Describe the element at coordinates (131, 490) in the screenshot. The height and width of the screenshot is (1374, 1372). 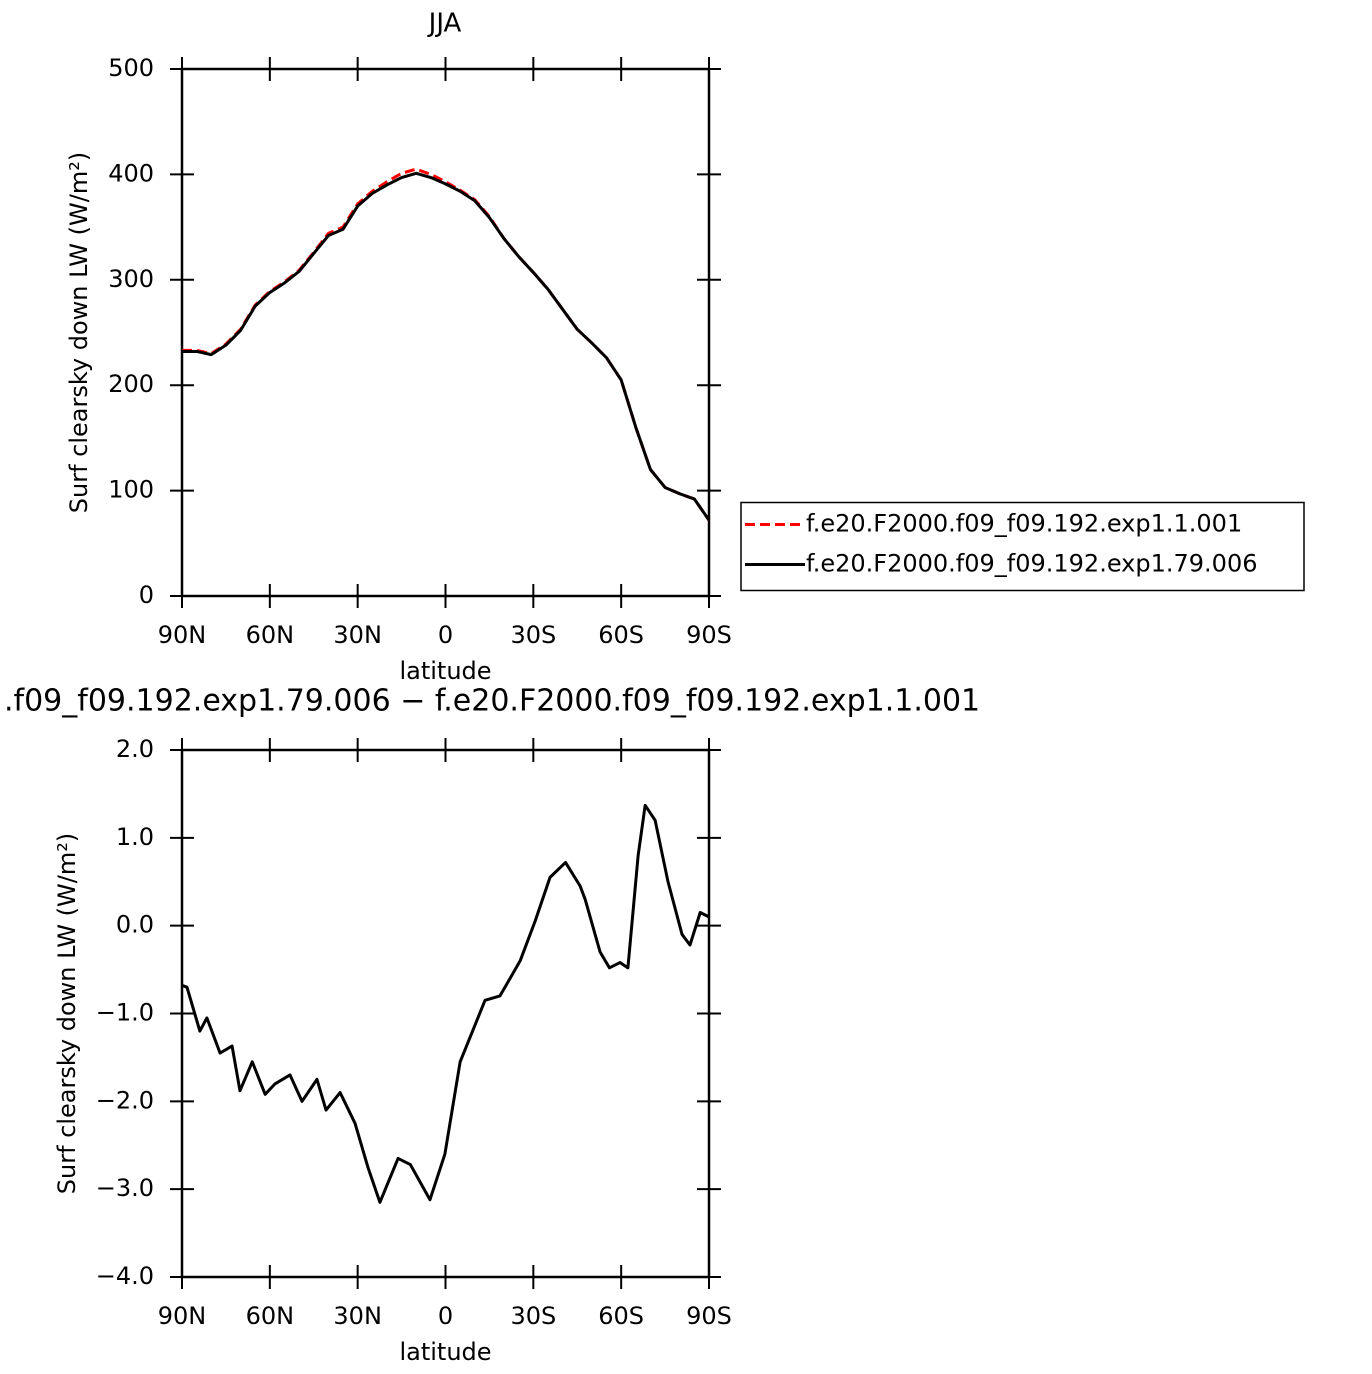
I see `y-tick-label: 100` at that location.